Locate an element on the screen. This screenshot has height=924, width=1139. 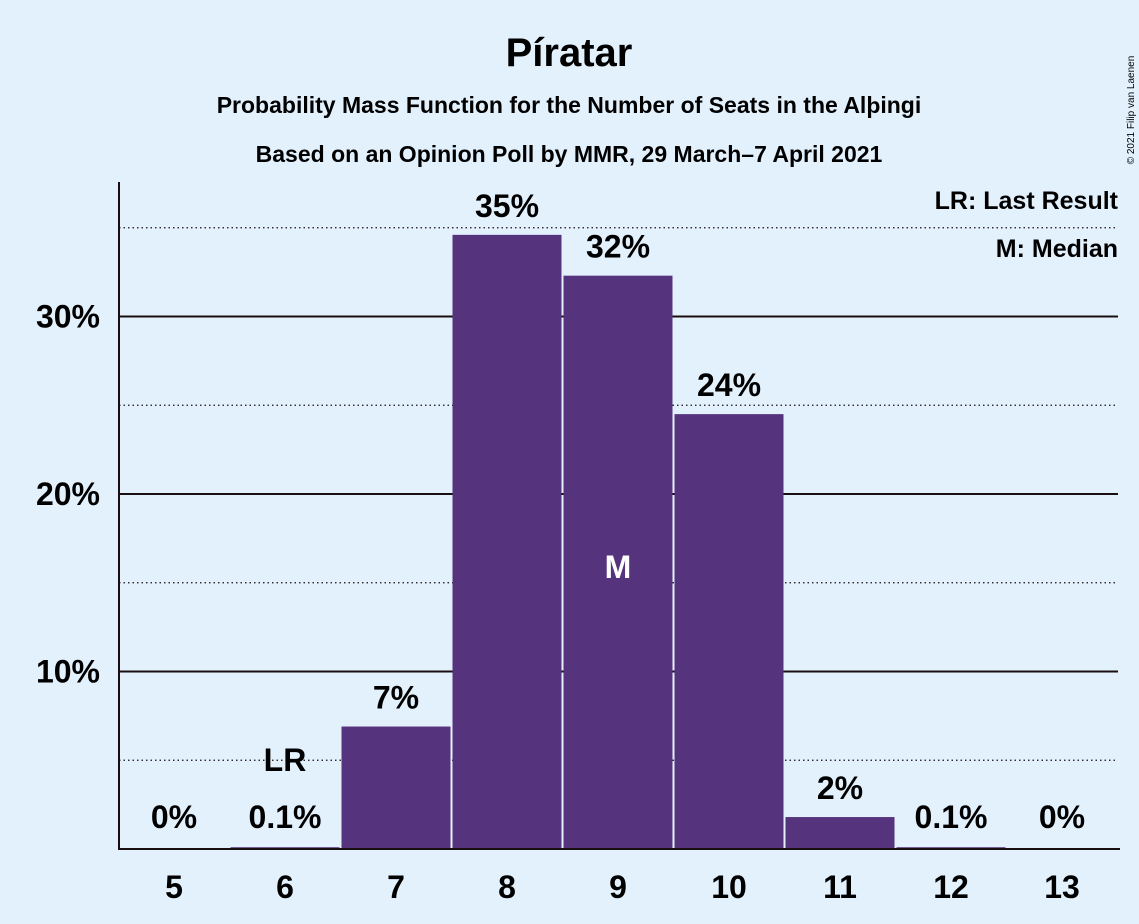
x-tick-label: 8 is located at coordinates (507, 887).